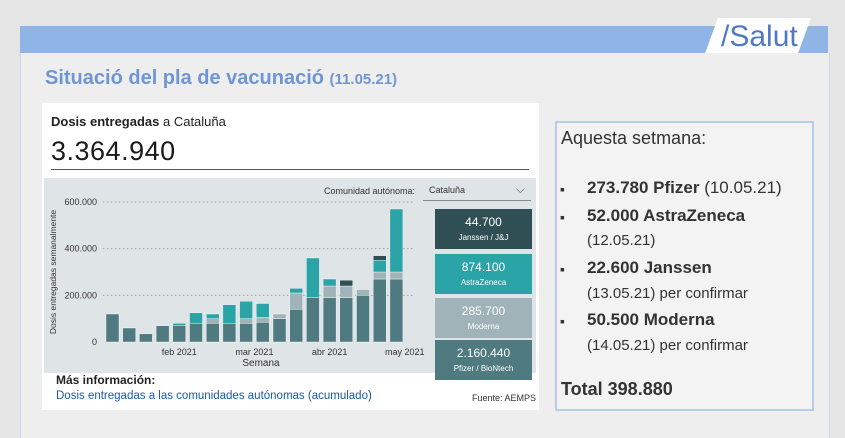 The height and width of the screenshot is (438, 845). What do you see at coordinates (477, 191) in the screenshot?
I see `region-select: Cataluña ⌵` at bounding box center [477, 191].